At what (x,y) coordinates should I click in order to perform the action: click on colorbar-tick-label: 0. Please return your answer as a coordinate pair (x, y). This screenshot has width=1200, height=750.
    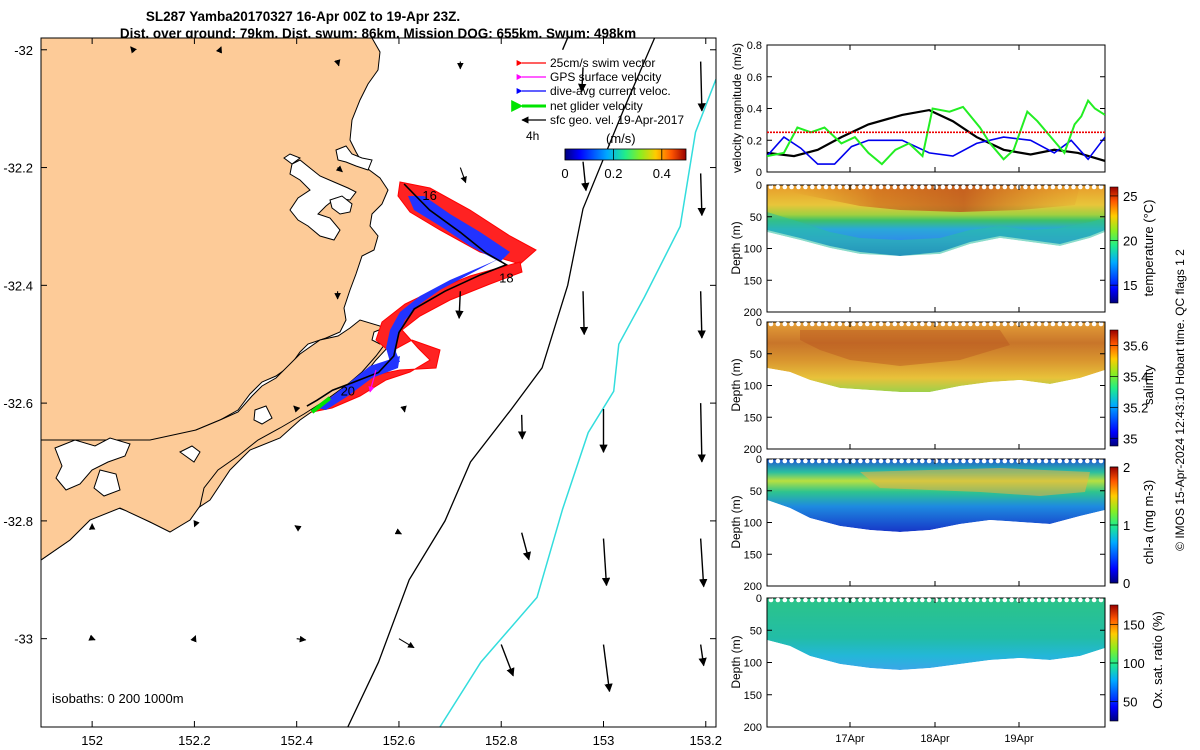
    Looking at the image, I should click on (1126, 583).